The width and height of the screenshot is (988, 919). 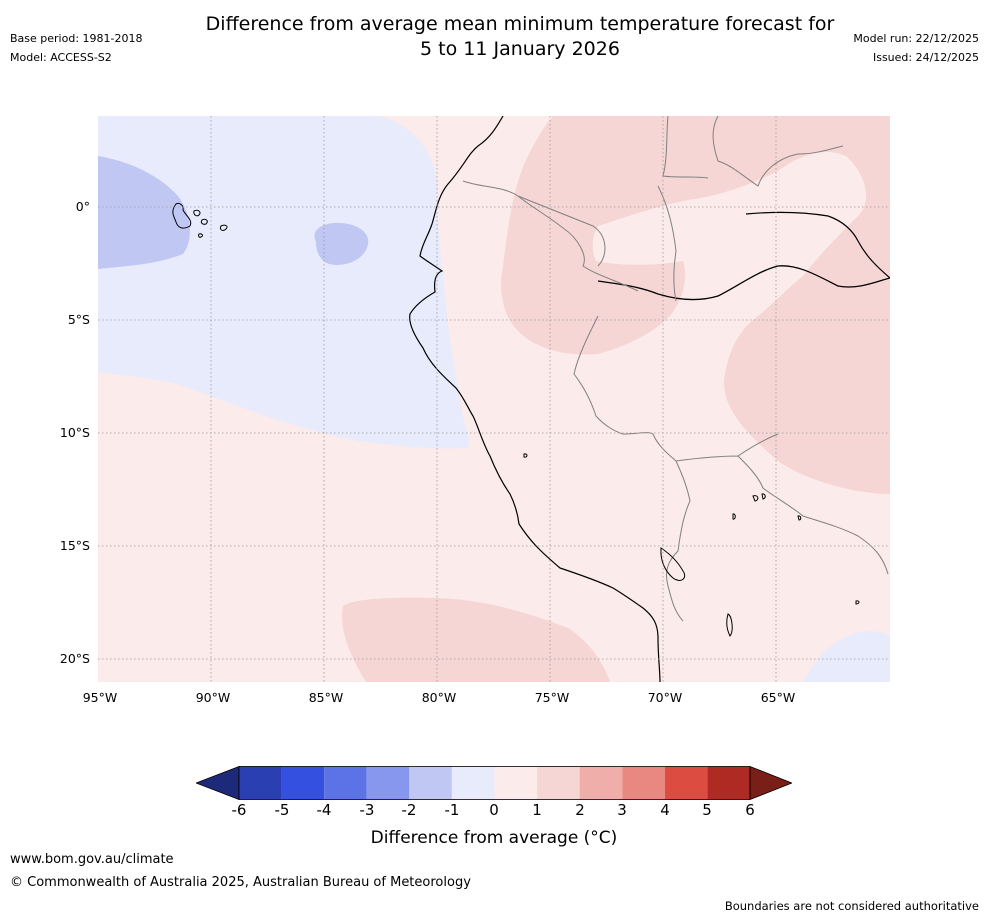 I want to click on region-cool-southeast, so click(x=847, y=656).